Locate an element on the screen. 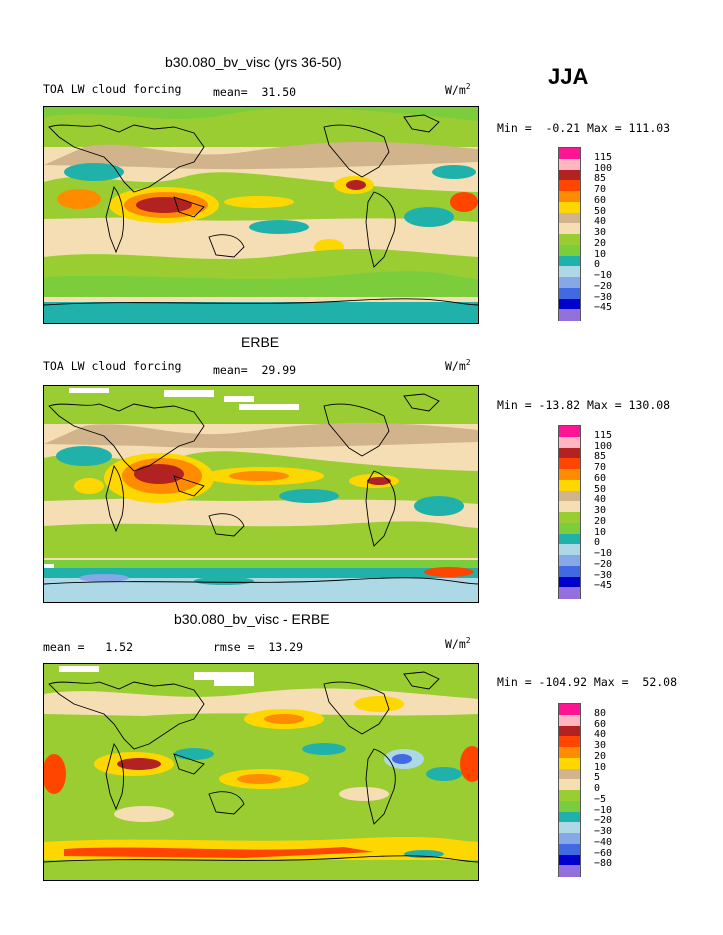 Image resolution: width=723 pixels, height=935 pixels. panel3-map is located at coordinates (261, 772).